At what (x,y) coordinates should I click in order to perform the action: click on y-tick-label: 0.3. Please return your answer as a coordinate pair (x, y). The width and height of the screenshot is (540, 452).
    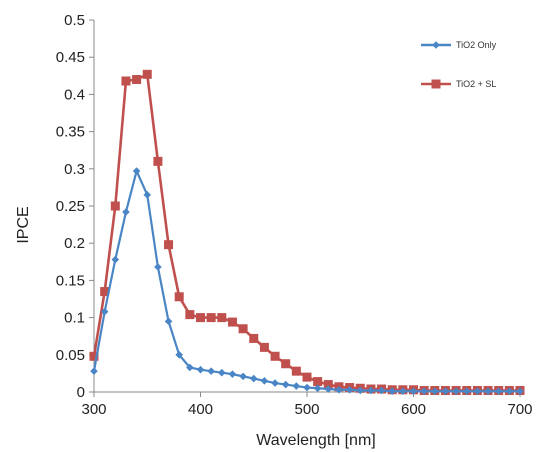
    Looking at the image, I should click on (74, 169).